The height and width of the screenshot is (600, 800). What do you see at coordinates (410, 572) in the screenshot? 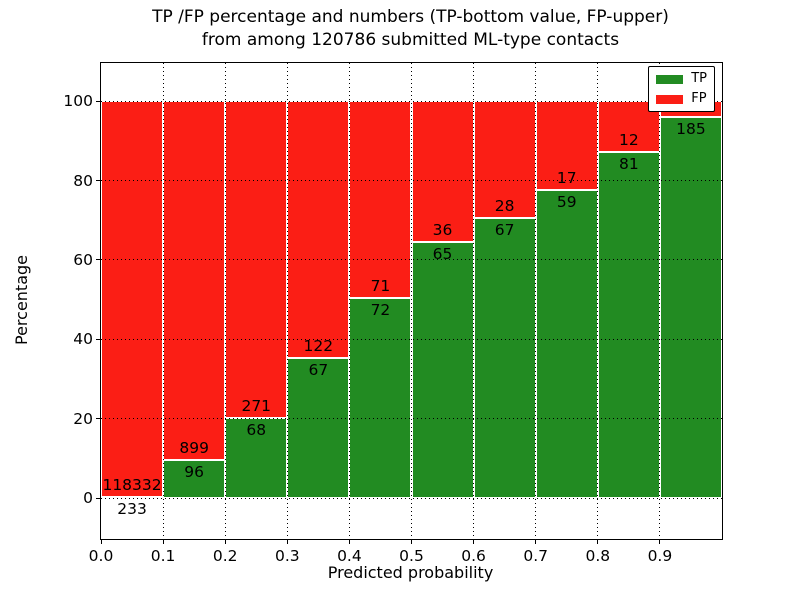
I see `x-axis-label: Predicted probability` at bounding box center [410, 572].